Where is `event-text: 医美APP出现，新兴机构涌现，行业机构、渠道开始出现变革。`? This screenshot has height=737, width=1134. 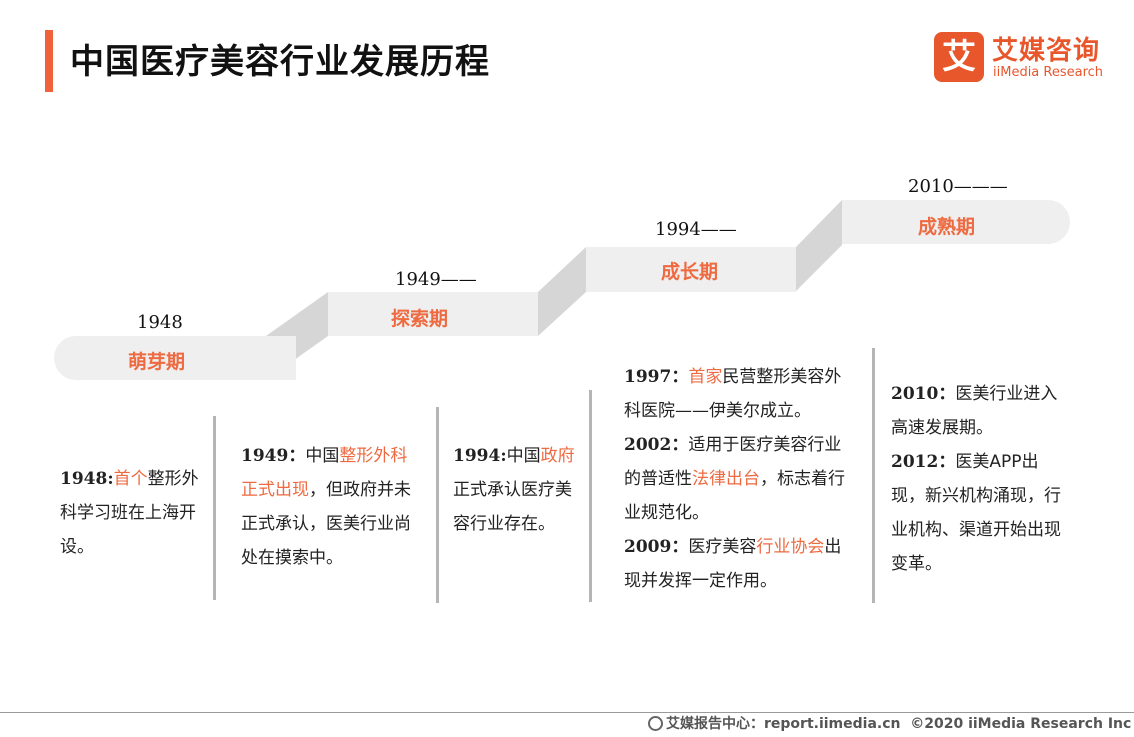 event-text: 医美APP出现，新兴机构涌现，行业机构、渠道开始出现变革。 is located at coordinates (976, 513).